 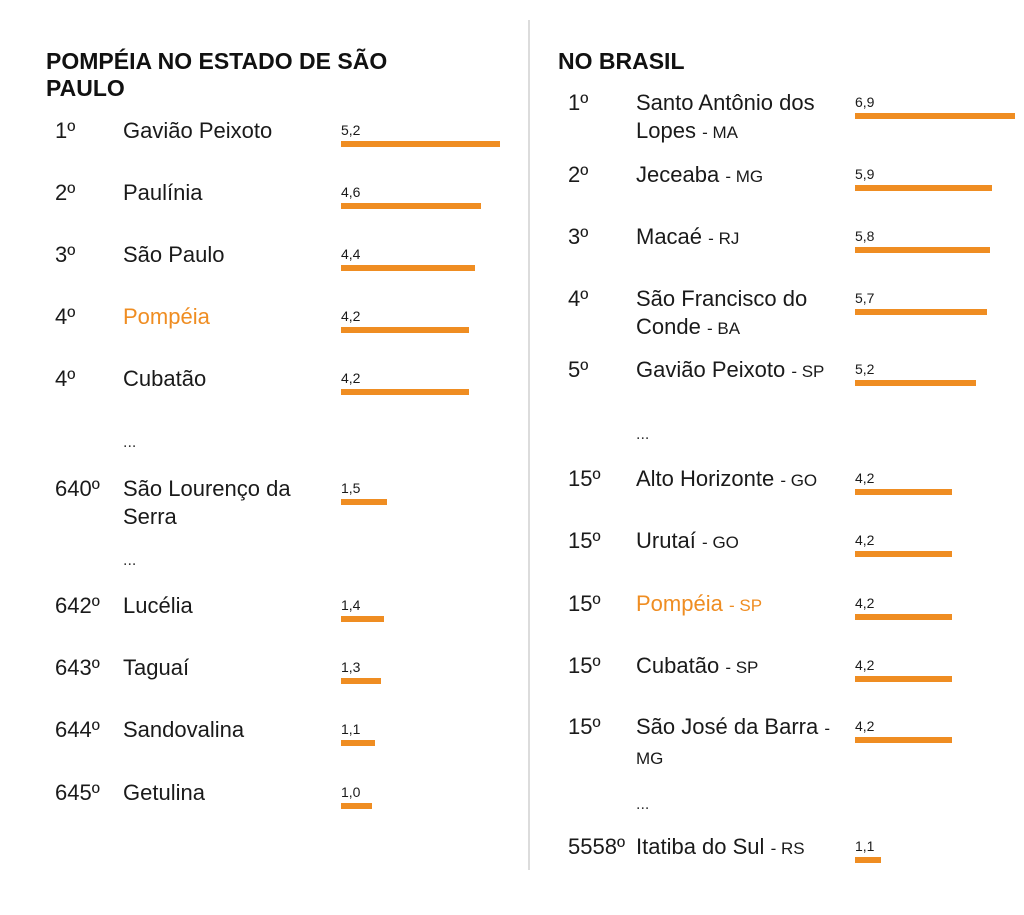 What do you see at coordinates (351, 192) in the screenshot?
I see `value-label: 4,6` at bounding box center [351, 192].